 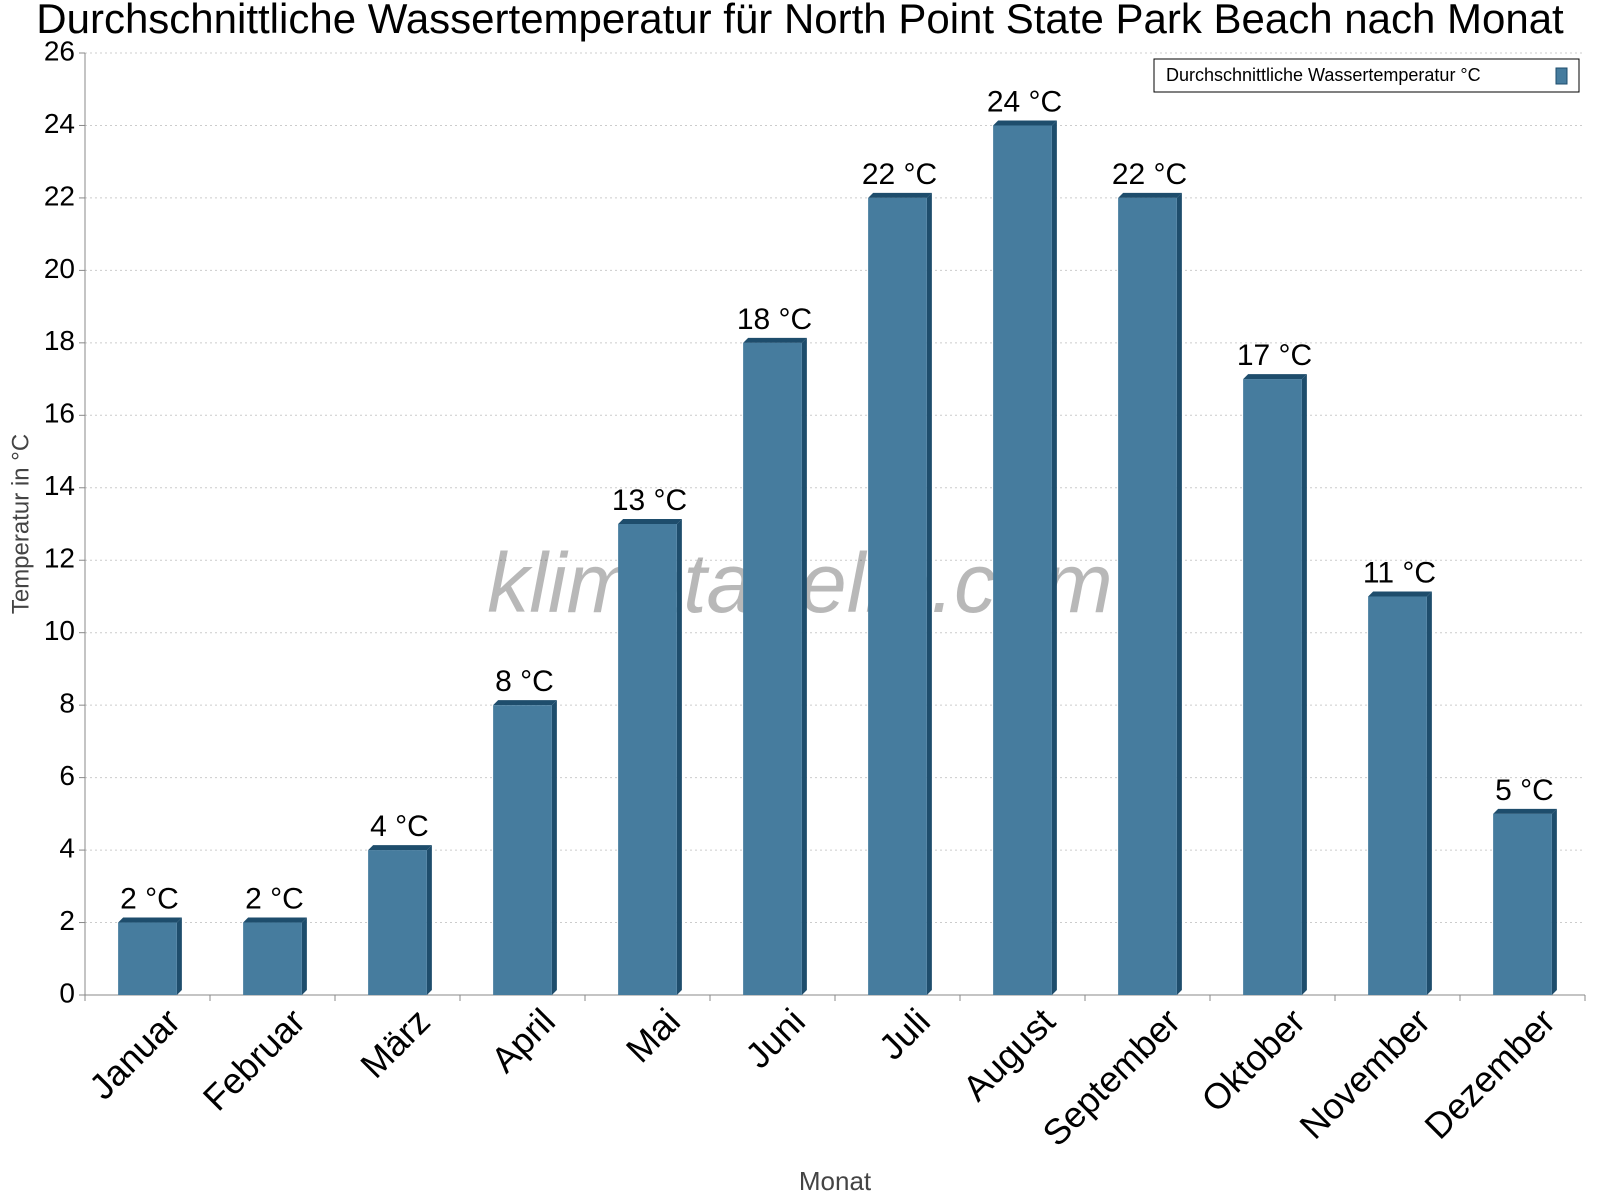 What do you see at coordinates (134, 1053) in the screenshot?
I see `x-tick-label: Januar` at bounding box center [134, 1053].